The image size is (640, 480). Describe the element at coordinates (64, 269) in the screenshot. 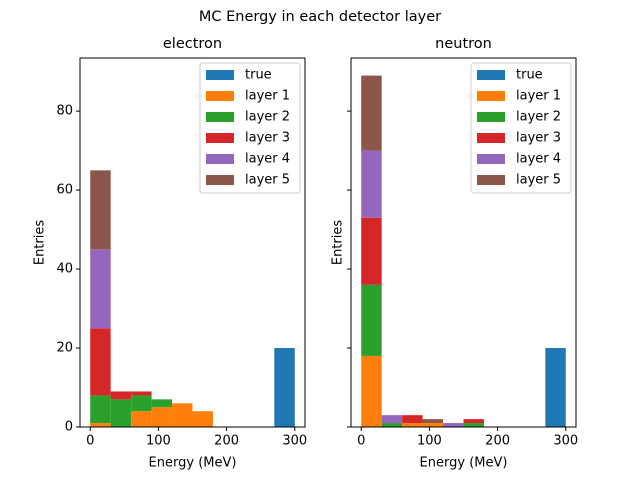

I see `y-tick-label: 40` at that location.